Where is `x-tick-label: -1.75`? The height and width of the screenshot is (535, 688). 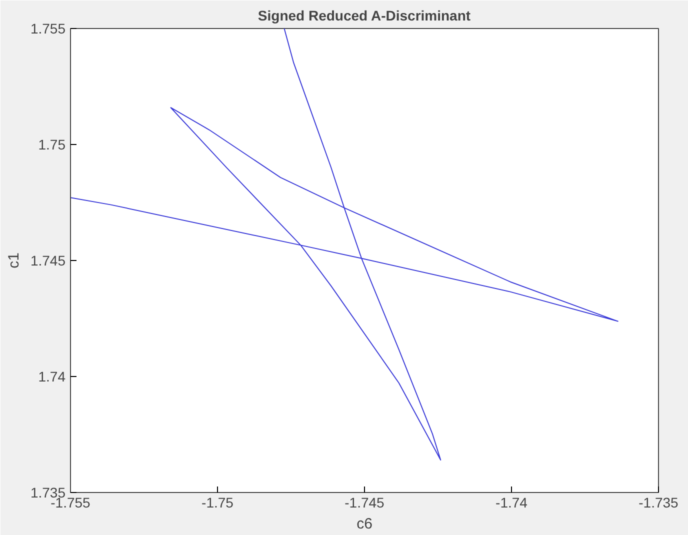 x-tick-label: -1.75 is located at coordinates (218, 502).